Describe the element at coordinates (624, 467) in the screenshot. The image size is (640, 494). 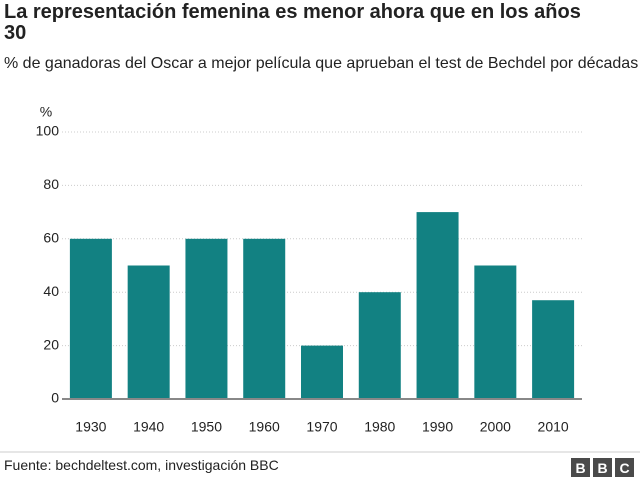
I see `logo-letter: C` at that location.